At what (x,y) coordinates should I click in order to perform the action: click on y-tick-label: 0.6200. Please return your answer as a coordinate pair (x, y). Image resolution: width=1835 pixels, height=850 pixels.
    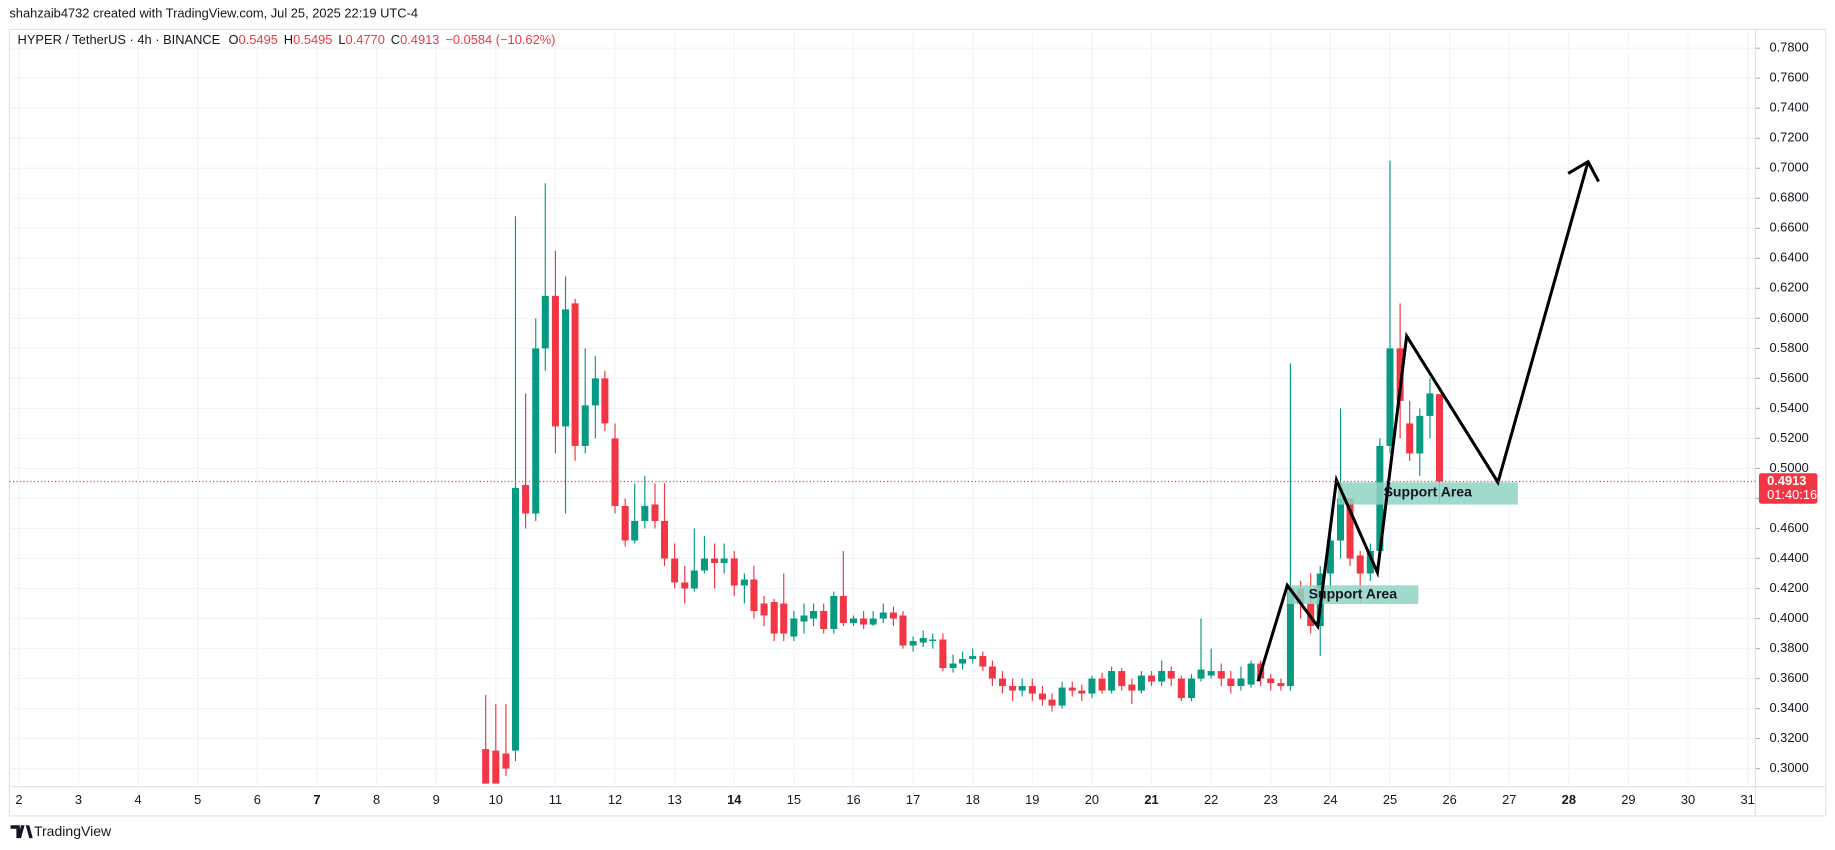
    Looking at the image, I should click on (1788, 287).